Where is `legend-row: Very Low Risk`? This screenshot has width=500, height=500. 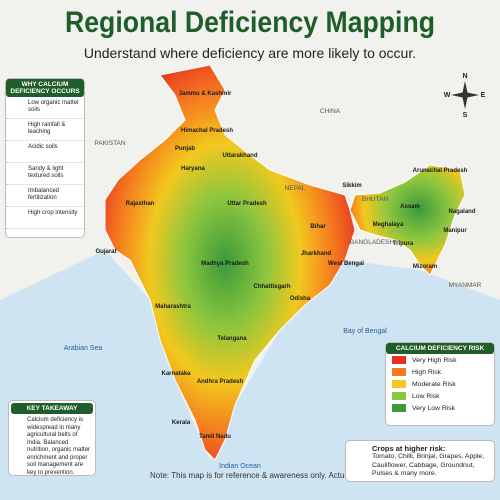
legend-row: Very Low Risk is located at coordinates (440, 408).